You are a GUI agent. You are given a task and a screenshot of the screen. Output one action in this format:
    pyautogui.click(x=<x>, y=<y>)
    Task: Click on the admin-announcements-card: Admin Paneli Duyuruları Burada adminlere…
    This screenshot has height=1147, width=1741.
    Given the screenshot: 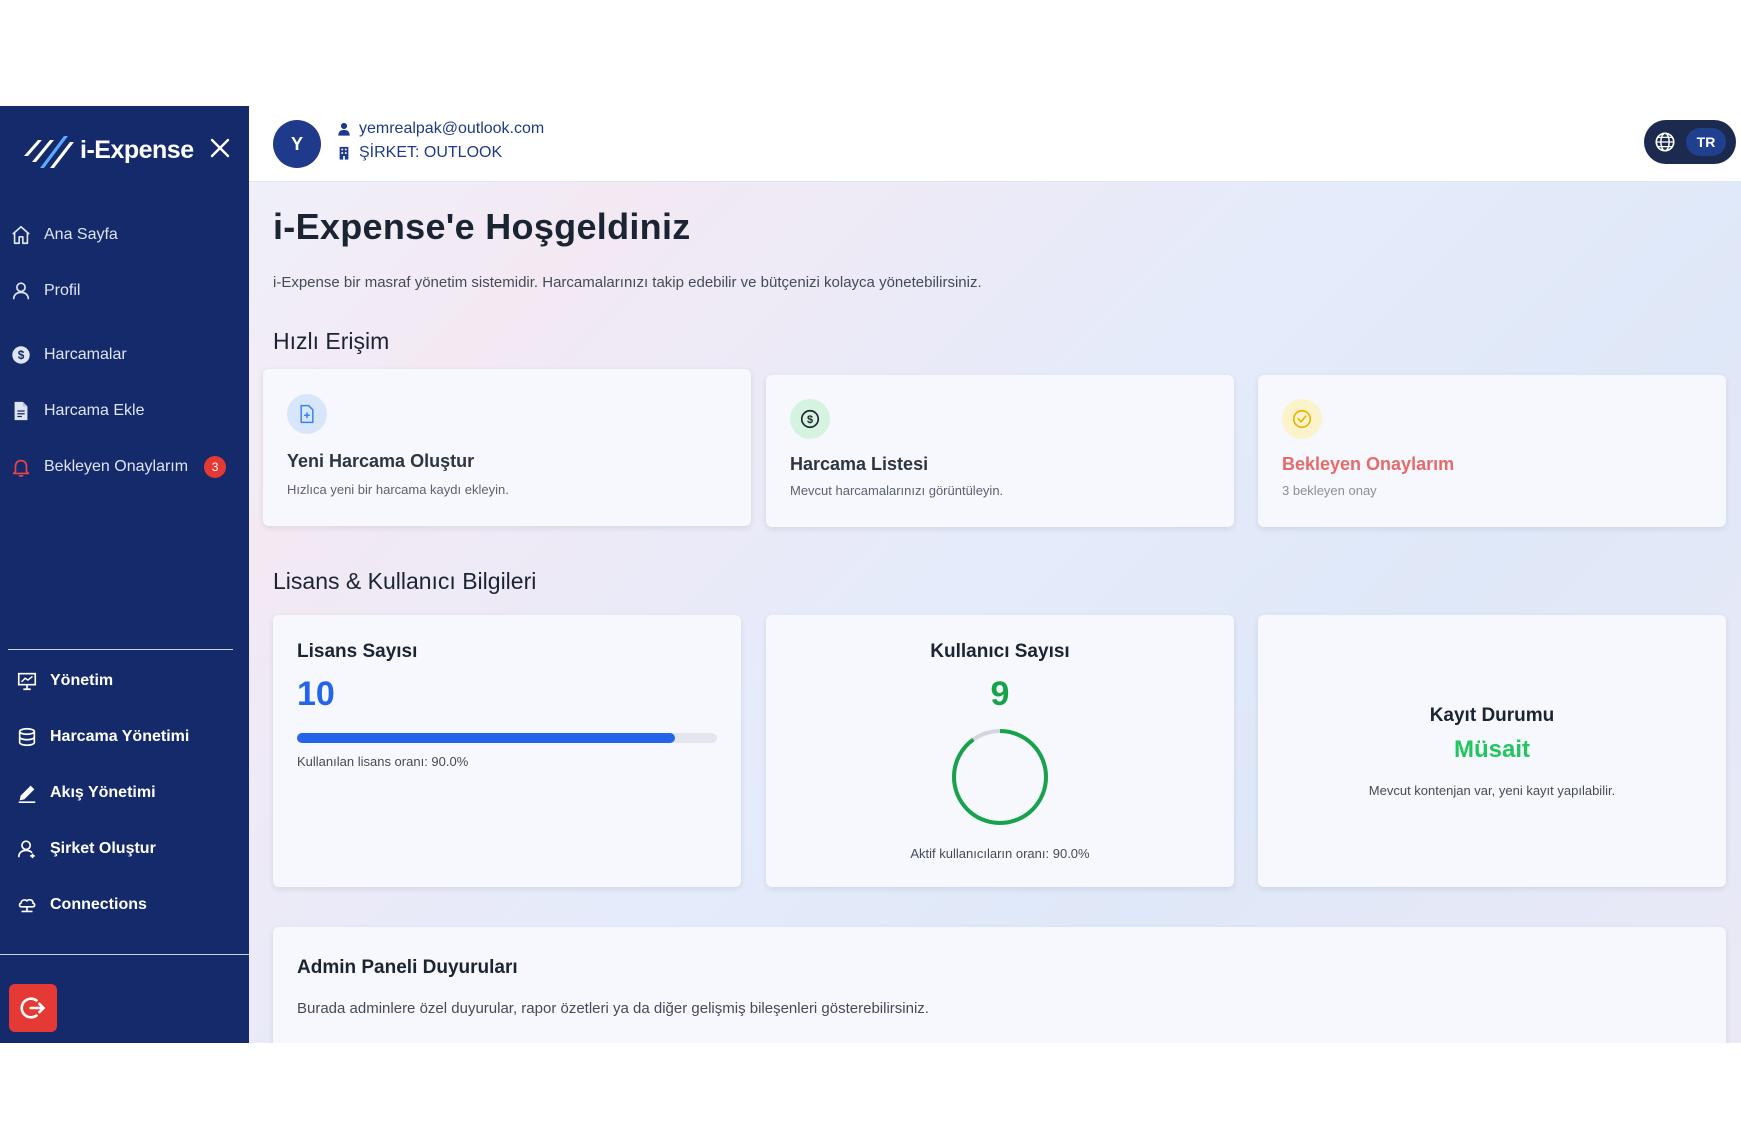 What is the action you would take?
    pyautogui.click(x=999, y=985)
    